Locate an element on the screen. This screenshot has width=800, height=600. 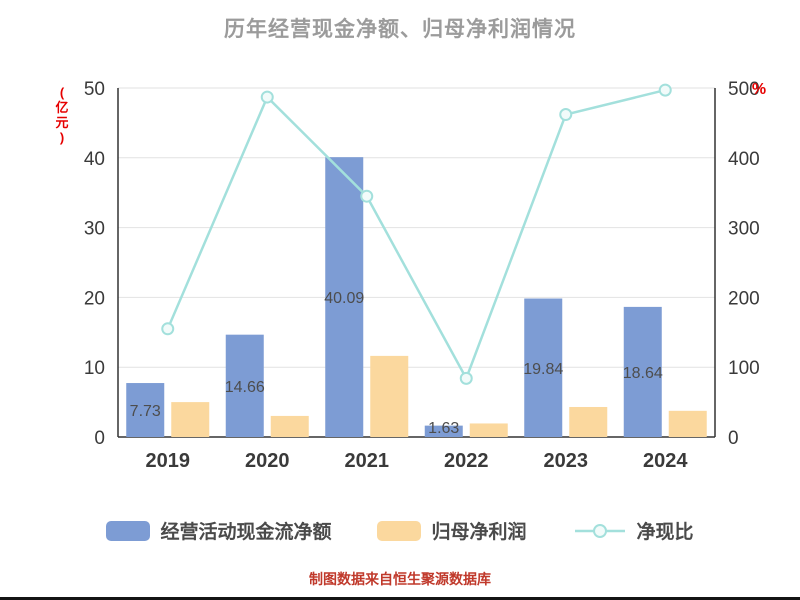
legend-item-net-cash-ratio: 净现比 is located at coordinates (633, 530).